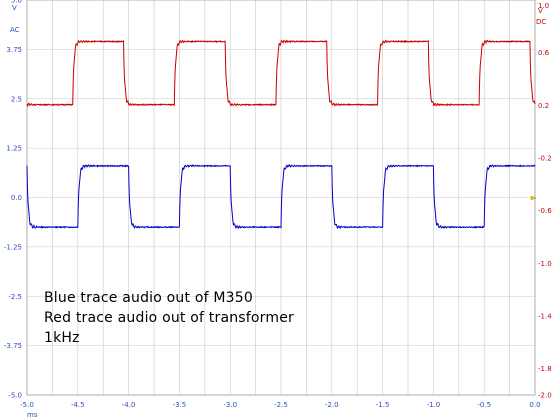 The width and height of the screenshot is (560, 420). What do you see at coordinates (16, 198) in the screenshot?
I see `left-axis-tick-label: 0.0` at bounding box center [16, 198].